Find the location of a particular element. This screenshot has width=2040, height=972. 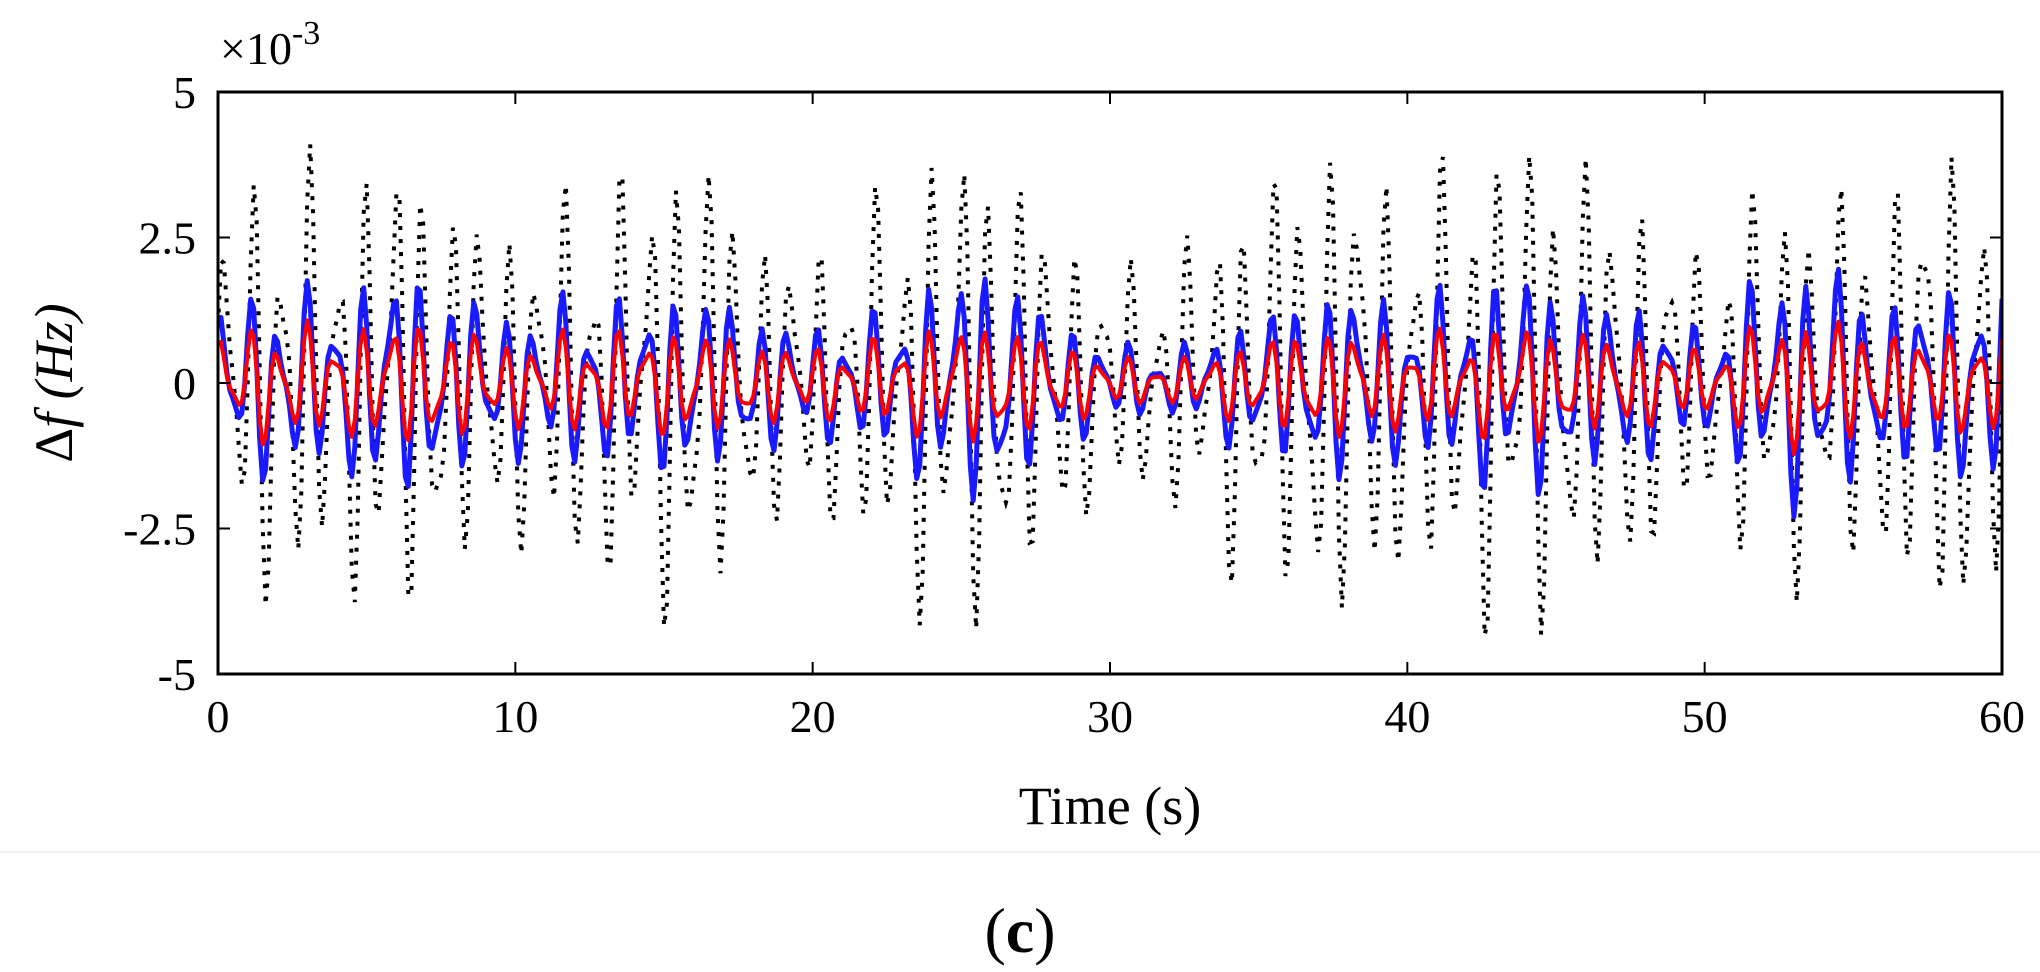

x-tick-label: 20 is located at coordinates (813, 716).